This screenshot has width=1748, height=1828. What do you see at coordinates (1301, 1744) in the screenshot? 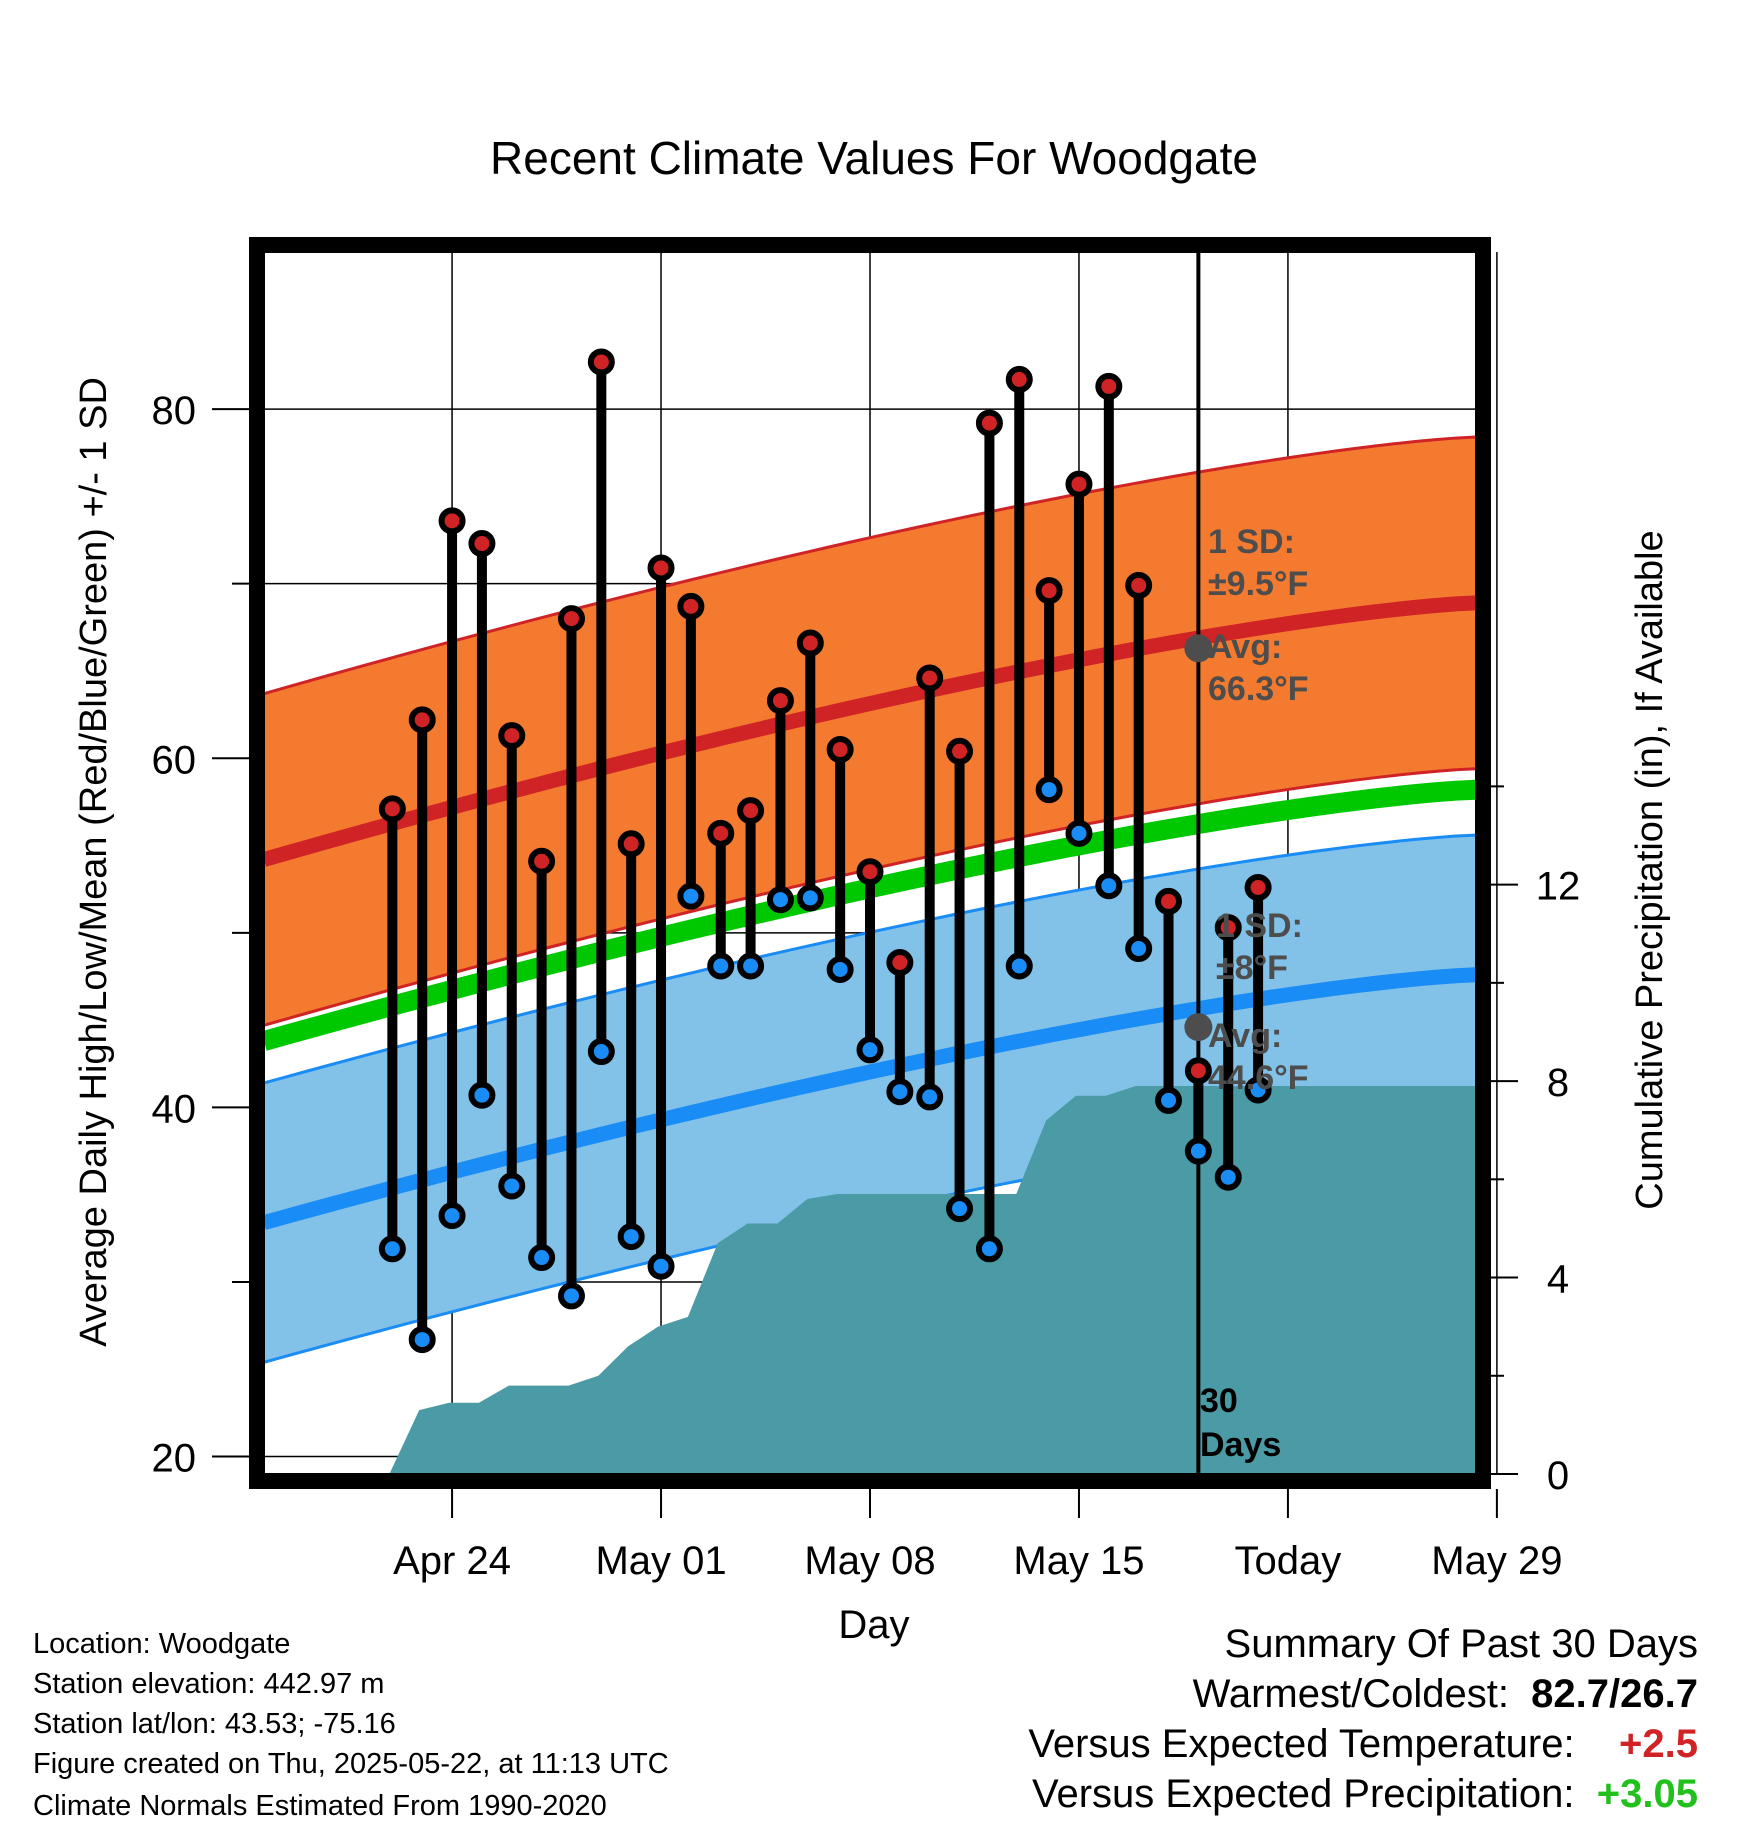
I see `temperature-label: Versus Expected Temperature:` at bounding box center [1301, 1744].